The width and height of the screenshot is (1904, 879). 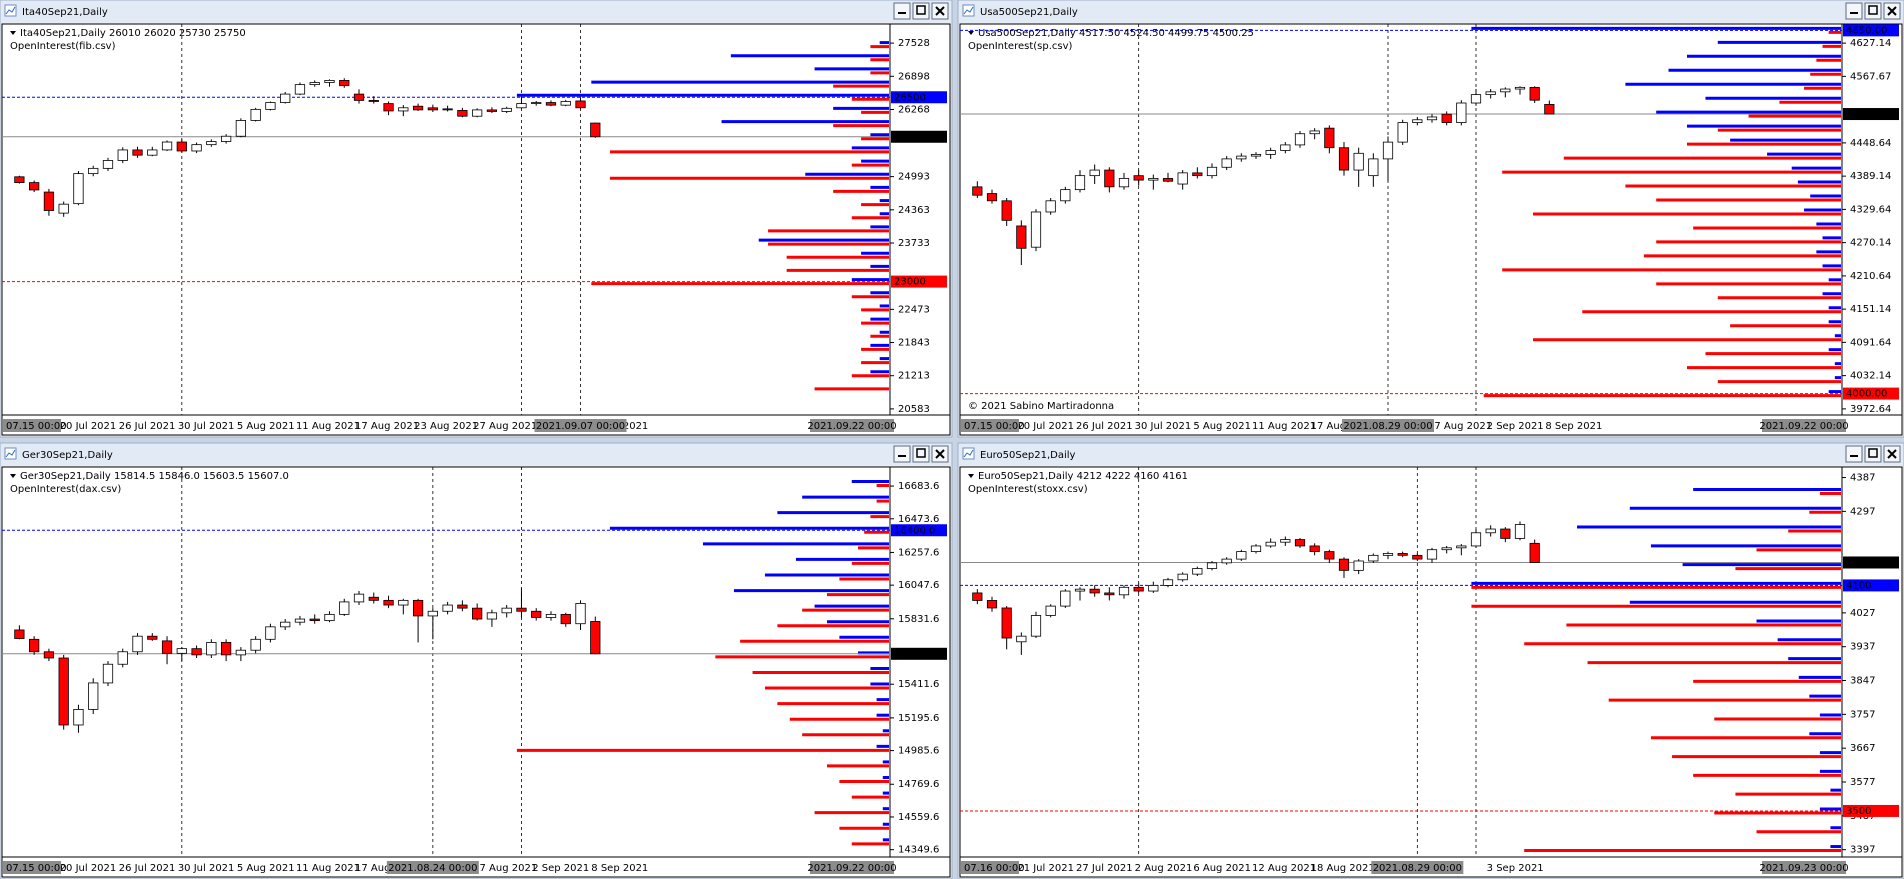 What do you see at coordinates (63, 46) in the screenshot?
I see `indicator-label: OpenInterest(fib.csv)` at bounding box center [63, 46].